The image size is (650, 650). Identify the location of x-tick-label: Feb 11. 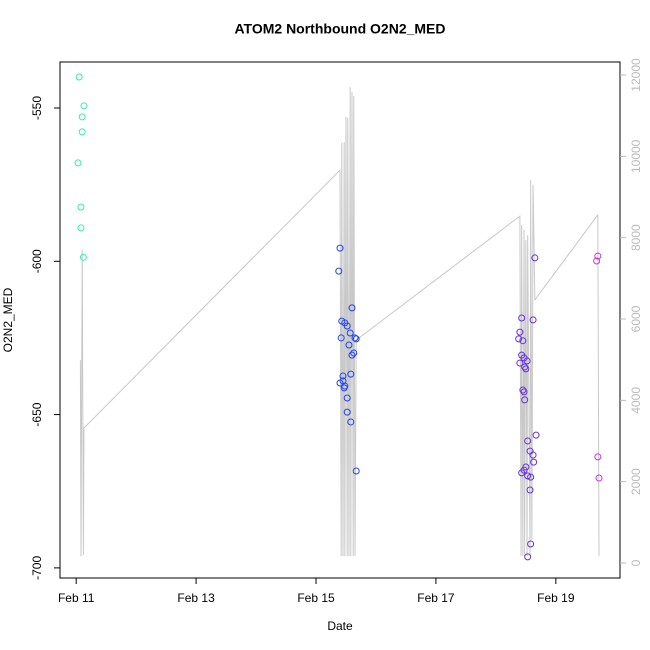
(76, 598).